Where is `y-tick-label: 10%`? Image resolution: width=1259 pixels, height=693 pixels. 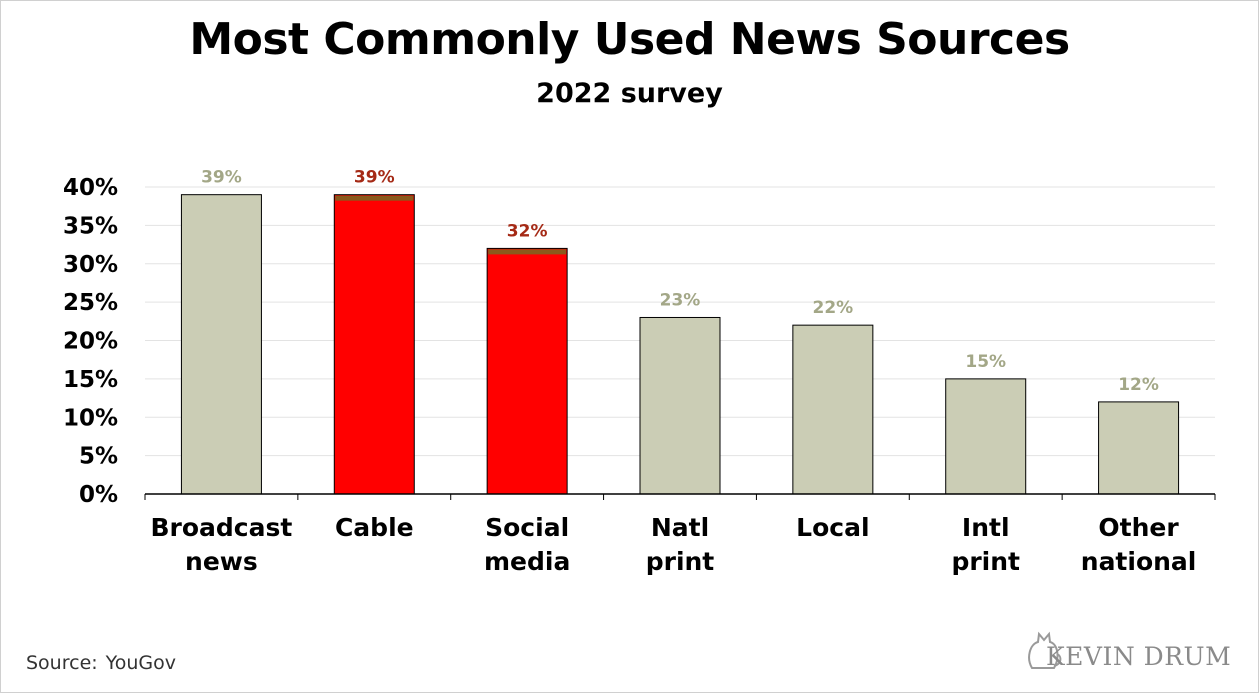
y-tick-label: 10% is located at coordinates (90, 418).